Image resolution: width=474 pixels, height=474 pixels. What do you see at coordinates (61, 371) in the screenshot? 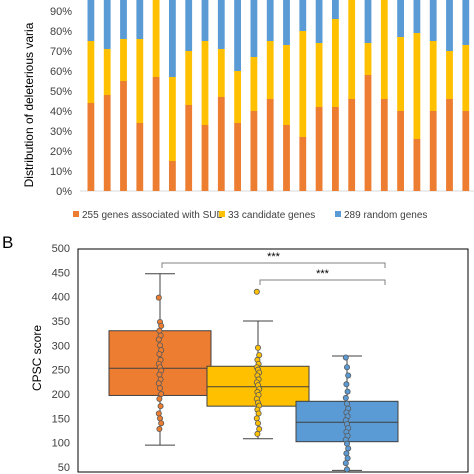
I see `y-tick-label: 250` at bounding box center [61, 371].